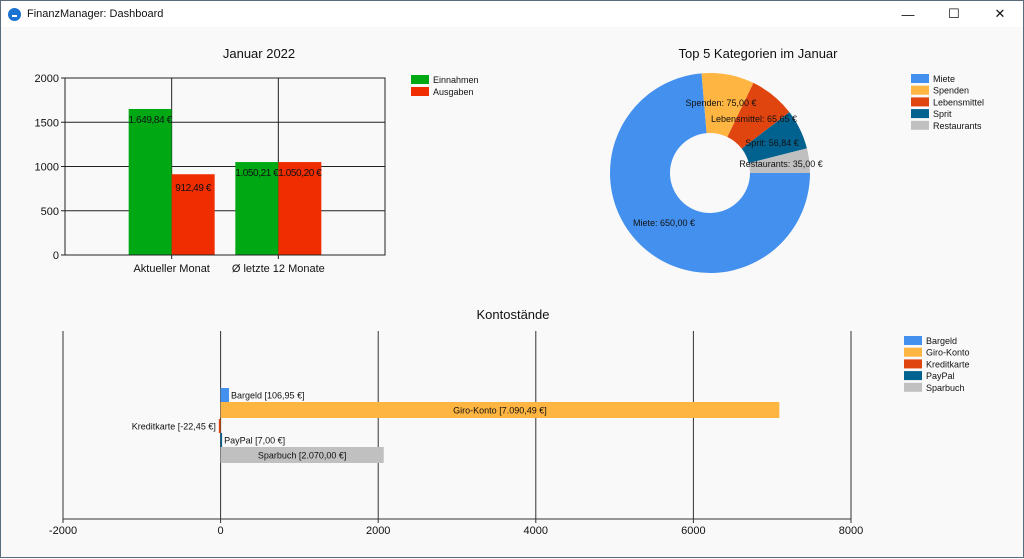 This screenshot has height=559, width=1024. Describe the element at coordinates (378, 531) in the screenshot. I see `x-tick-label: 2000` at that location.